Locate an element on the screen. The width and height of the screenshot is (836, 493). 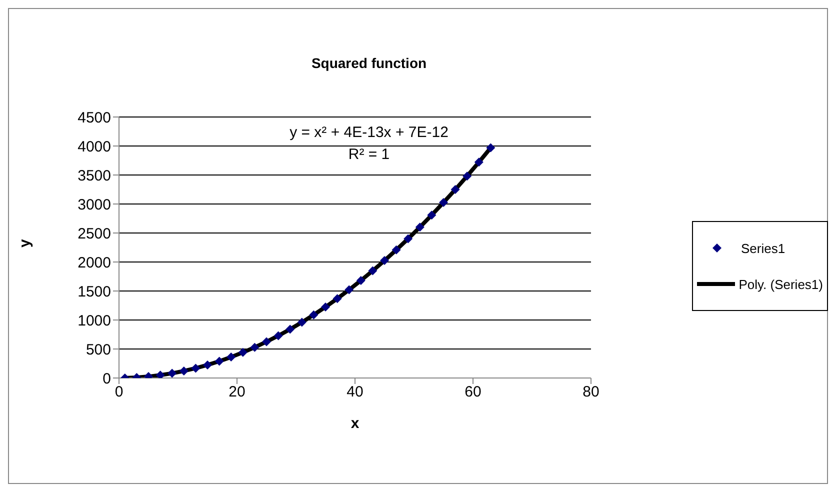
y-axis-title: y is located at coordinates (25, 243).